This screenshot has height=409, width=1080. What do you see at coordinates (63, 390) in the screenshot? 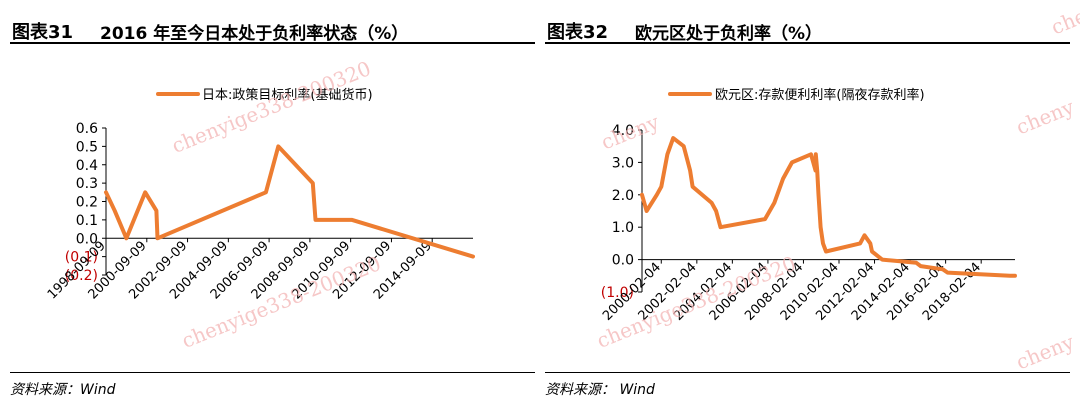
I see `source-text: 资料来源：Wind` at bounding box center [63, 390].